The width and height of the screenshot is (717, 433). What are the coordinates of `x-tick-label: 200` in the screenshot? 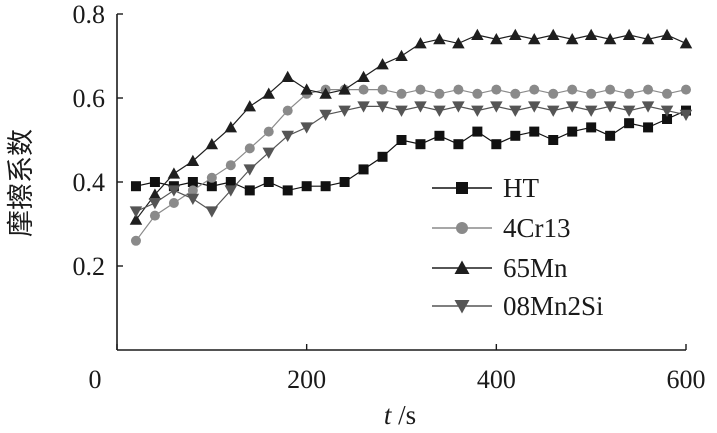 It's located at (306, 379).